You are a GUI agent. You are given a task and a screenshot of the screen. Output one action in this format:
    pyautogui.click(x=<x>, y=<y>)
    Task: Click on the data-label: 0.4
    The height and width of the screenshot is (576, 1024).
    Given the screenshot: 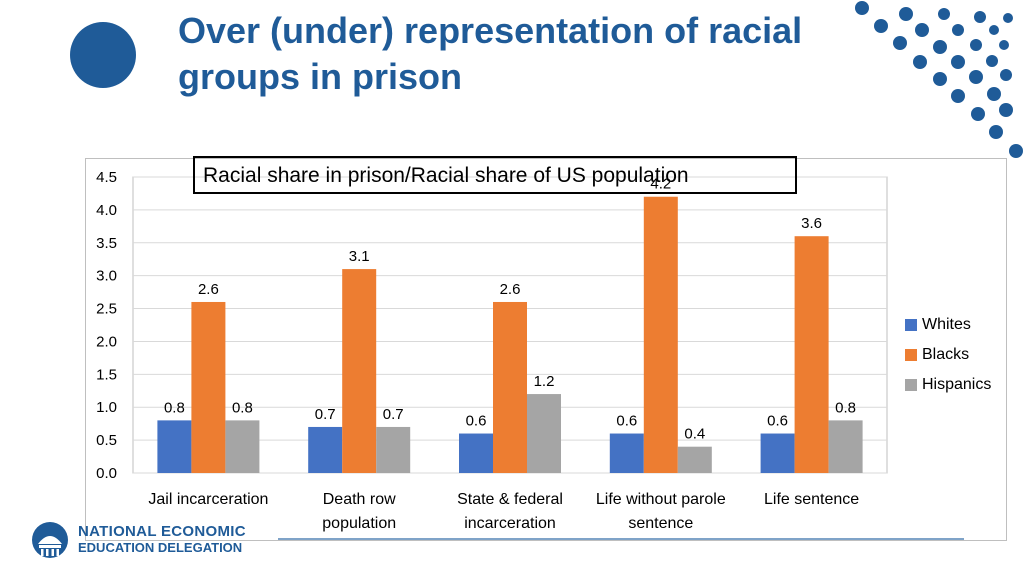 What is the action you would take?
    pyautogui.click(x=694, y=434)
    